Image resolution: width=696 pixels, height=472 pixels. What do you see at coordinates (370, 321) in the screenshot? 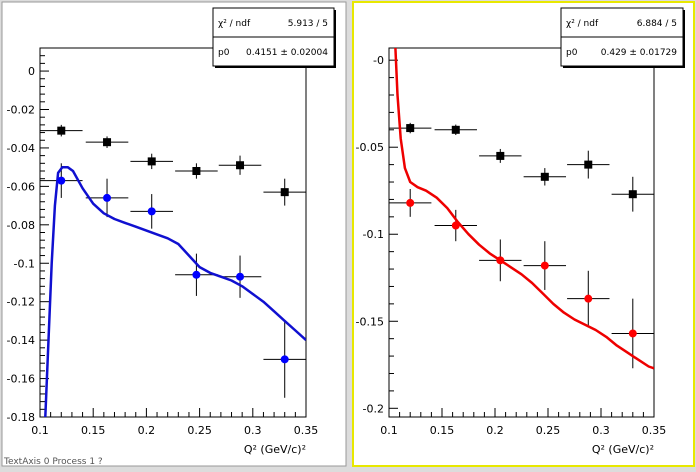
I see `y-tick-label: -0.15` at bounding box center [370, 321].